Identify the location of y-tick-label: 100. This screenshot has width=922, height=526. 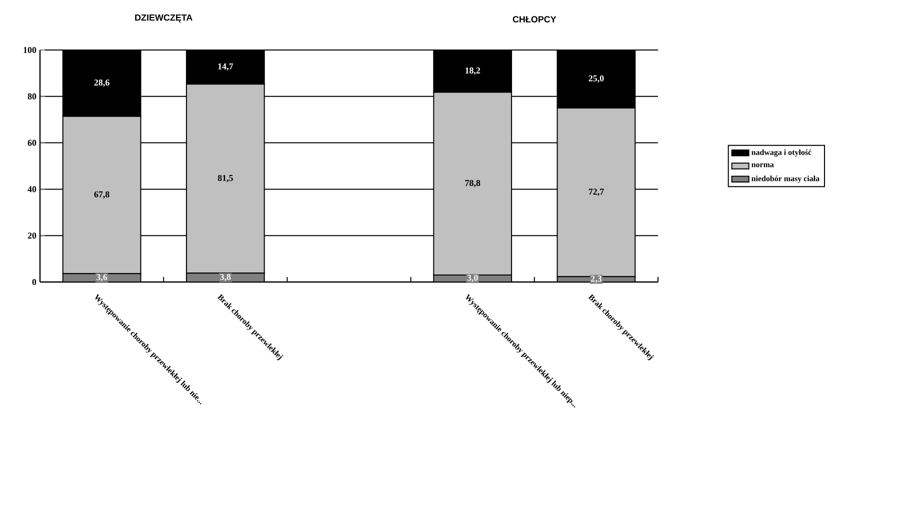
(30, 50).